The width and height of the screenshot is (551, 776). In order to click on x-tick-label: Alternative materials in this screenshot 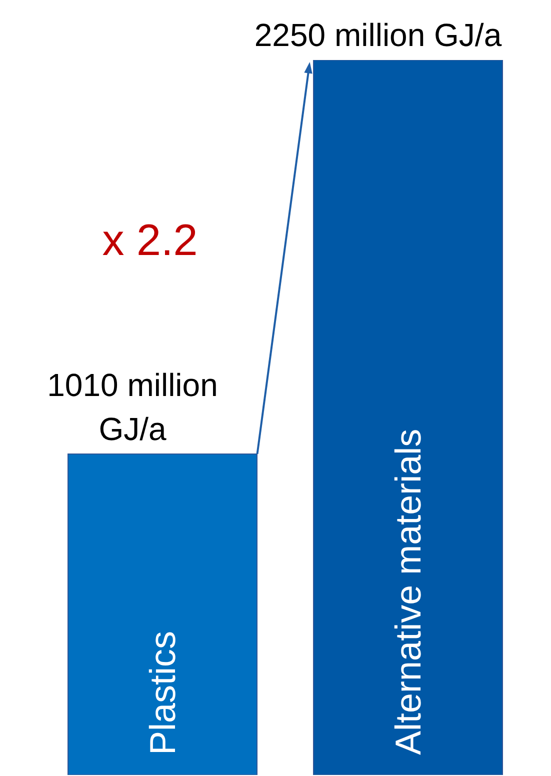, I will do `click(407, 591)`.